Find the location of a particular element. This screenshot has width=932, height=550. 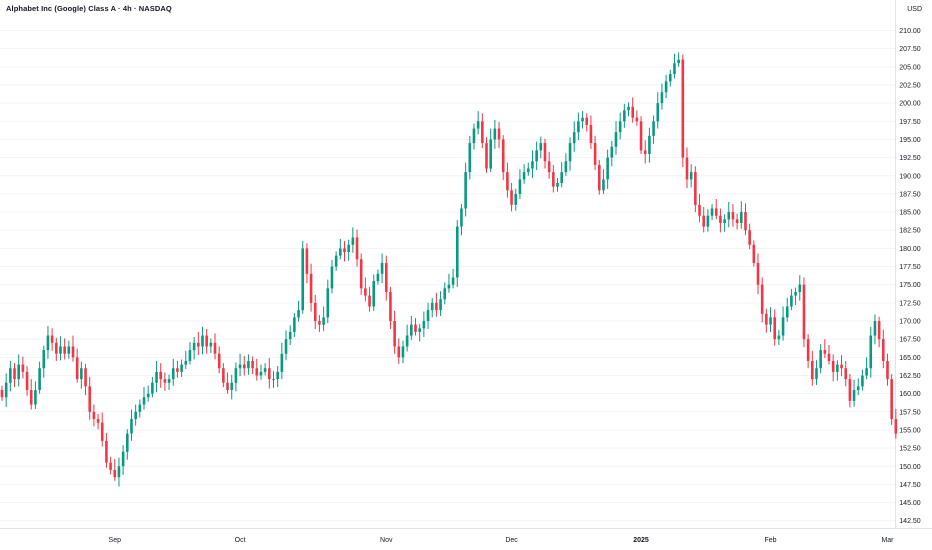

y-tick-label: 182.50 is located at coordinates (910, 231).